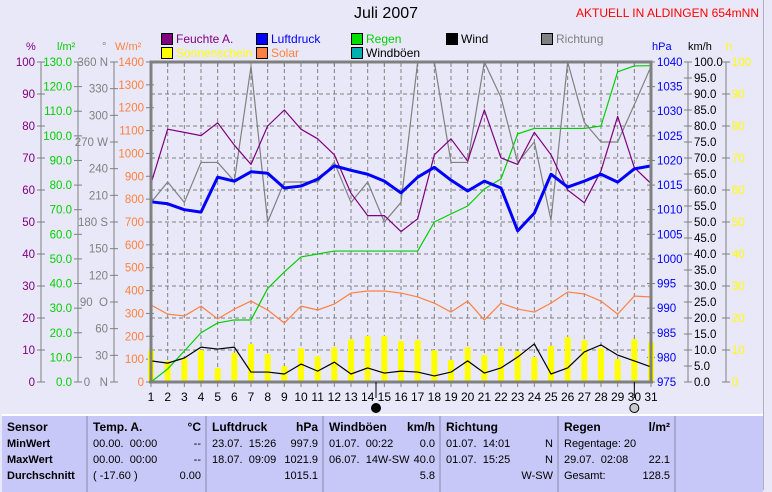  What do you see at coordinates (705, 255) in the screenshot?
I see `wind-tick-label: 40.0` at bounding box center [705, 255].